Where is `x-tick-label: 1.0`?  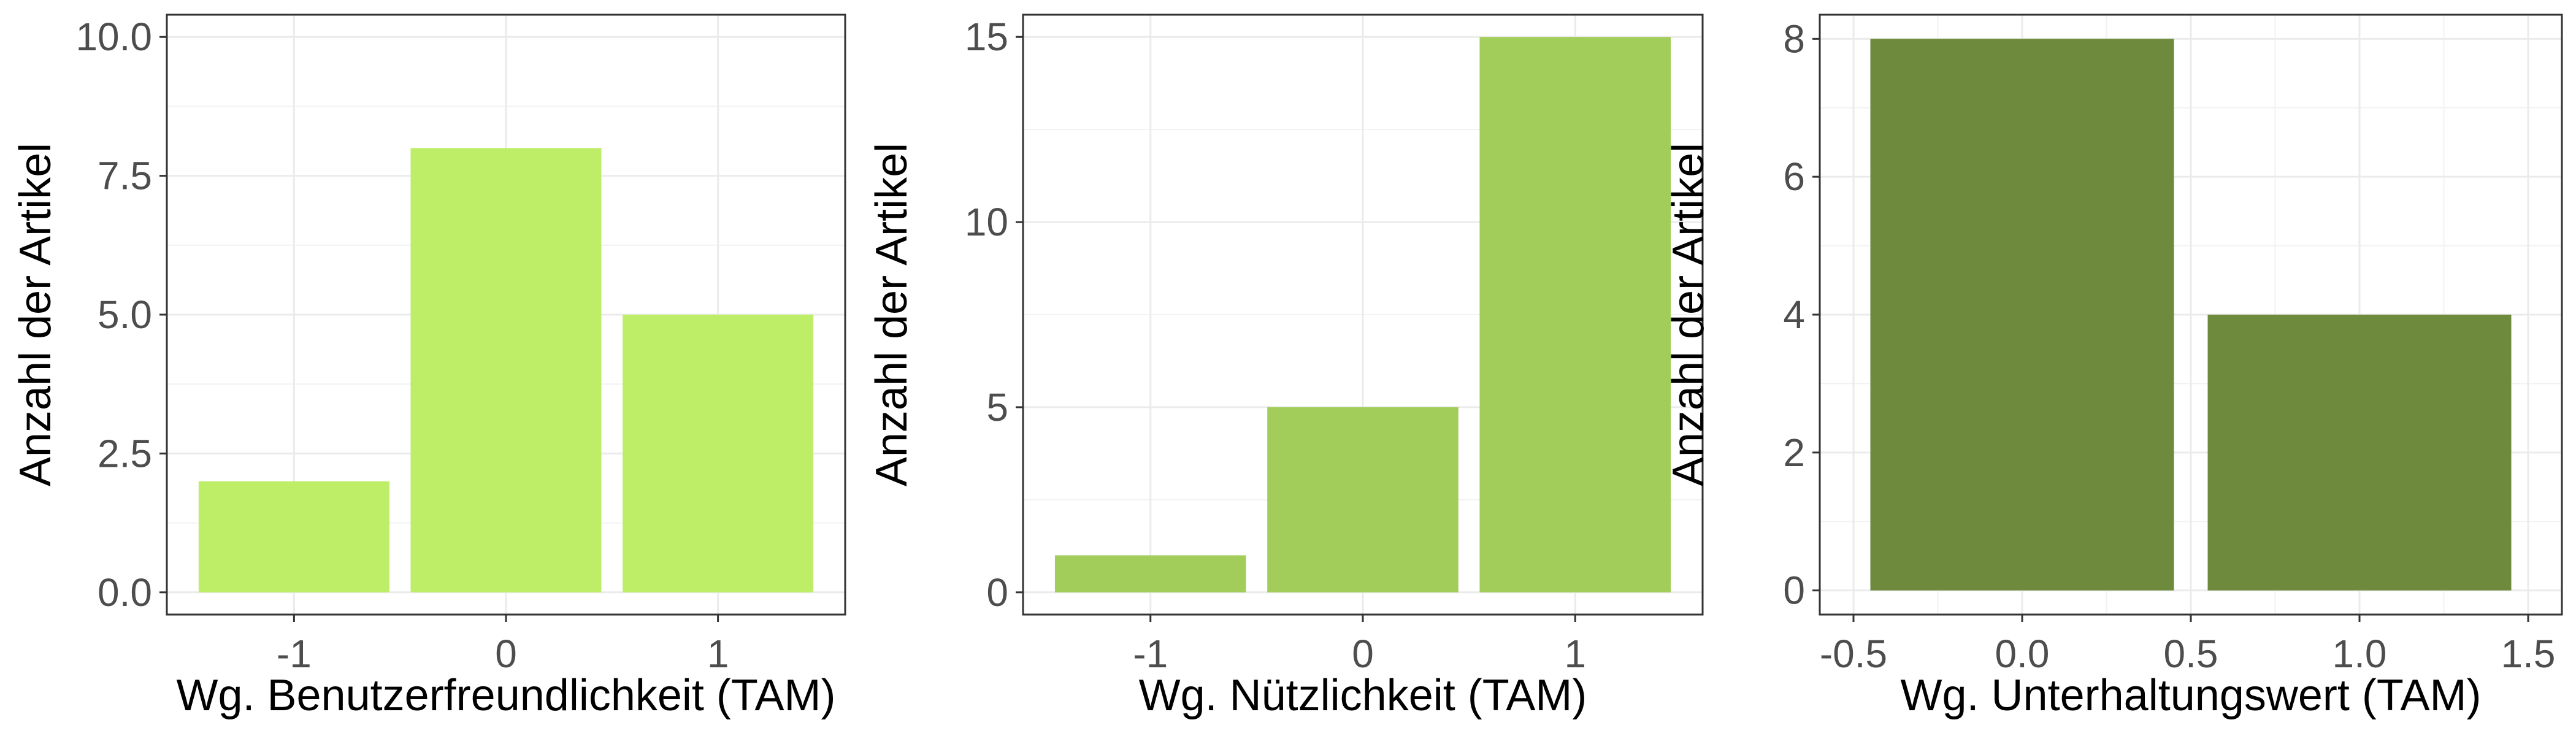
x-tick-label: 1.0 is located at coordinates (2360, 654).